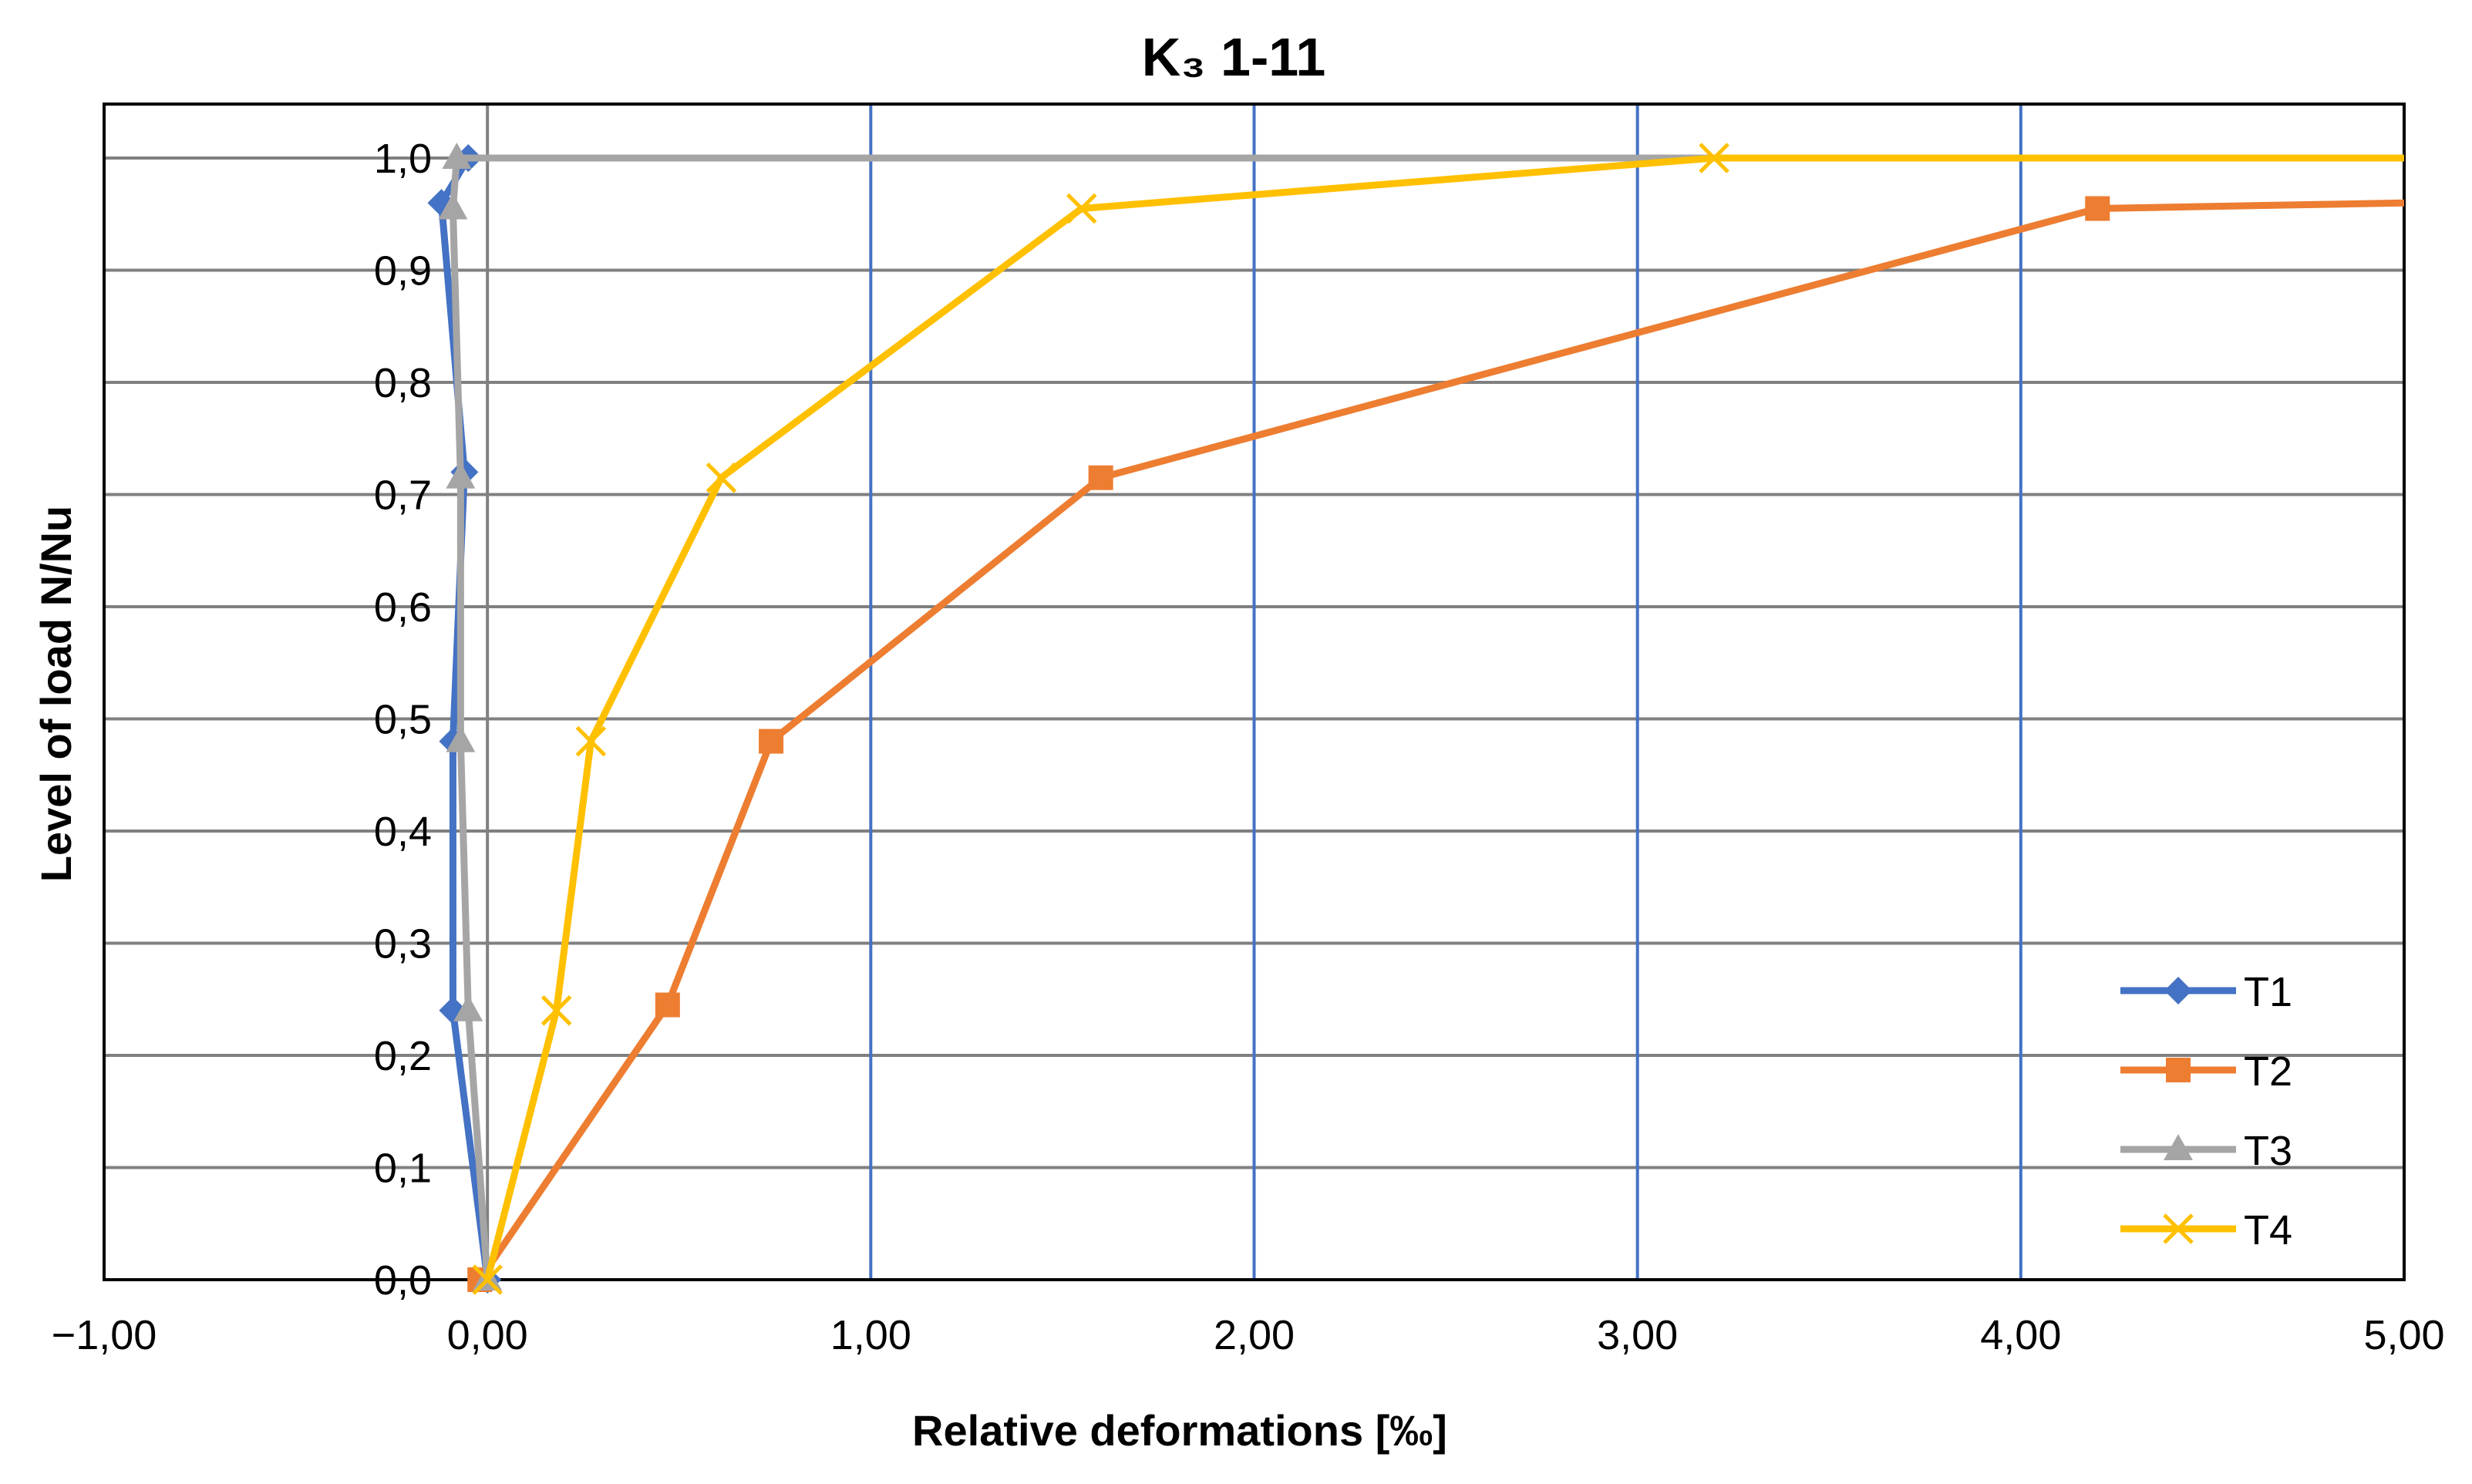 Image resolution: width=2472 pixels, height=1484 pixels. Describe the element at coordinates (1180, 1430) in the screenshot. I see `x-axis-label: Relative deformations [‰]` at that location.